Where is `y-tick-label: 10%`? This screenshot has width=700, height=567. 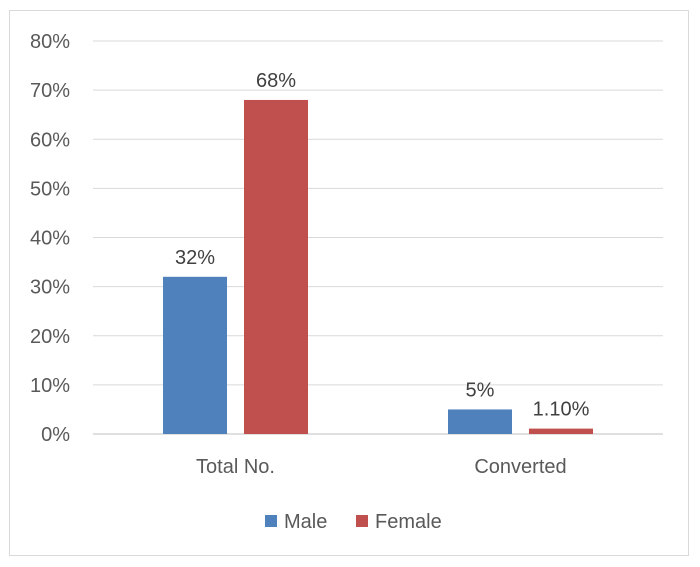 y-tick-label: 10% is located at coordinates (50, 386).